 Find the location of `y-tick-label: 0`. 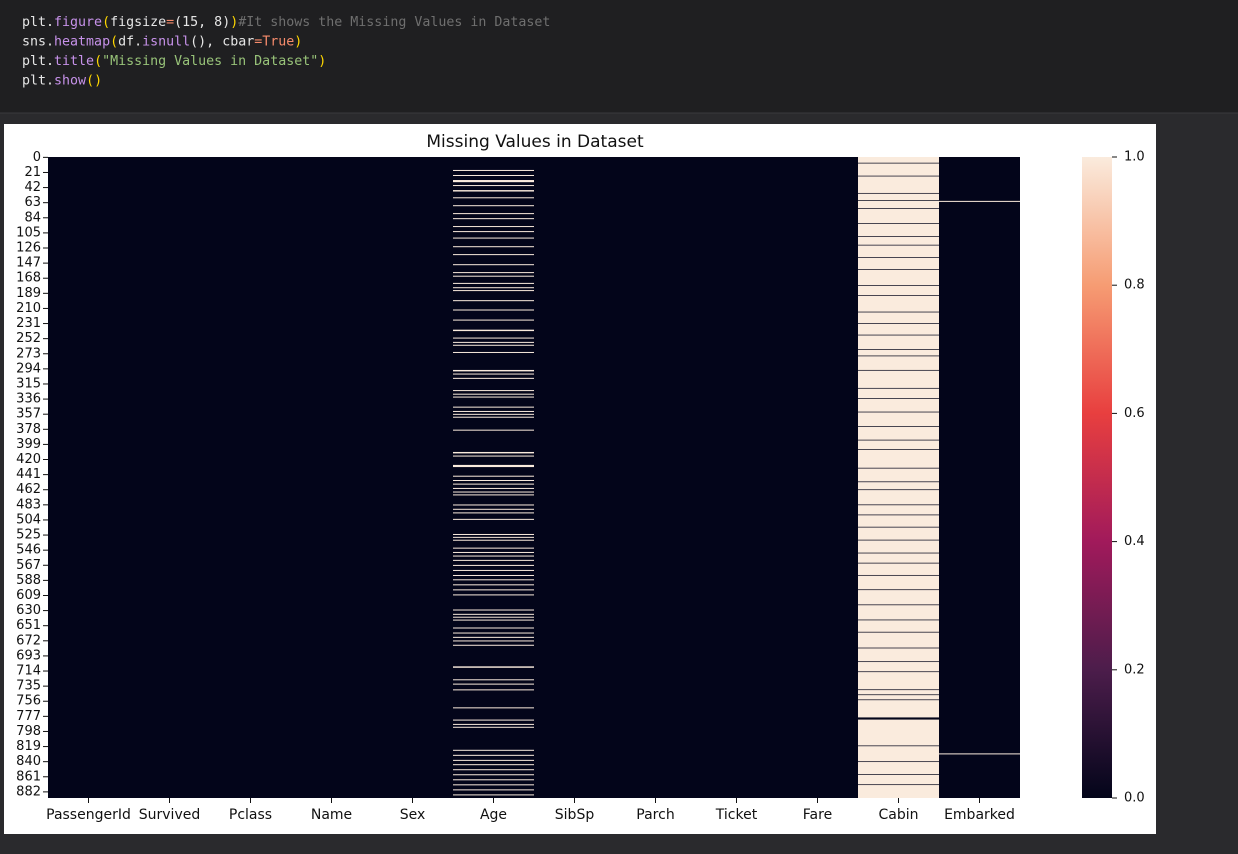

y-tick-label: 0 is located at coordinates (37, 157).